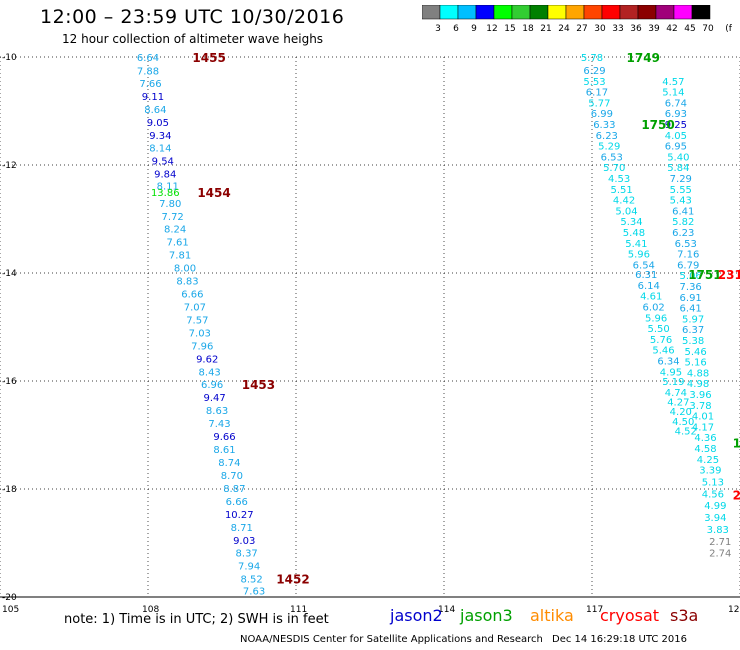 The width and height of the screenshot is (740, 650). What do you see at coordinates (695, 363) in the screenshot?
I see `wave-height-point: 5.16` at bounding box center [695, 363].